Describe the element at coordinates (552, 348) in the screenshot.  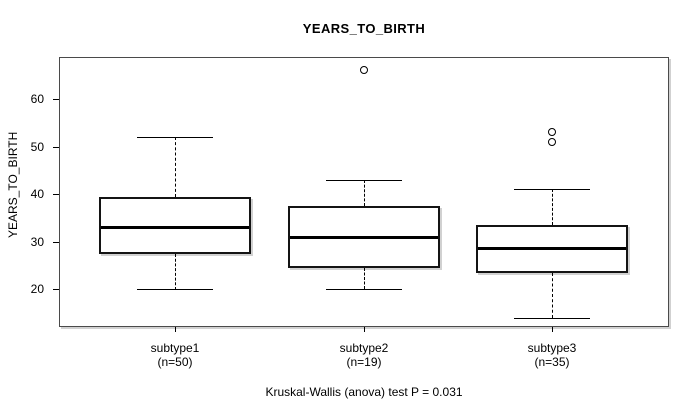
I see `category-label: subtype3` at that location.